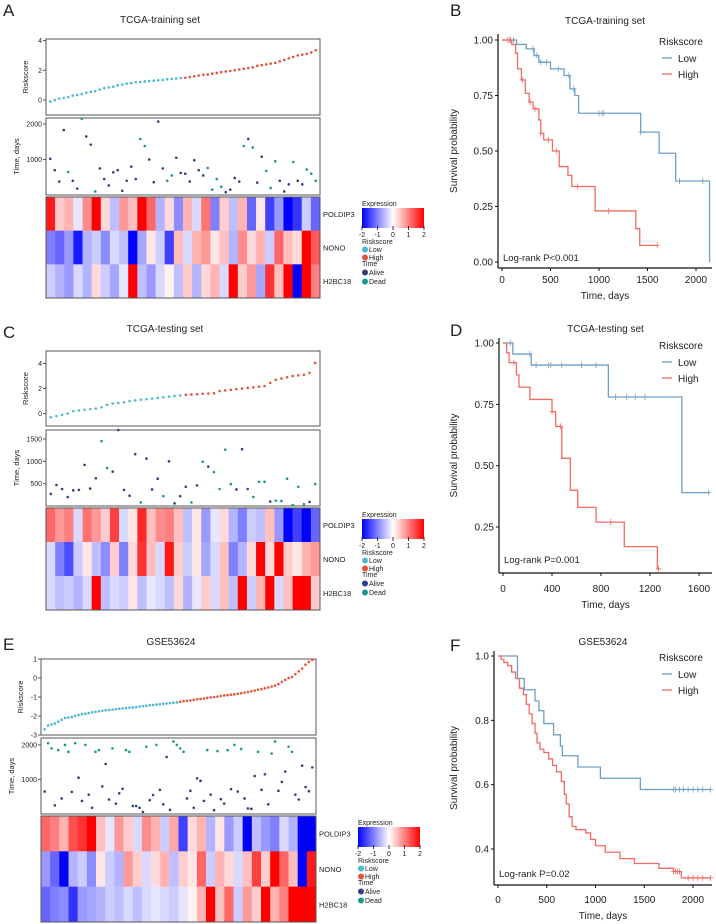  Describe the element at coordinates (25, 388) in the screenshot. I see `riskscore-axis-label: Riskscore` at that location.